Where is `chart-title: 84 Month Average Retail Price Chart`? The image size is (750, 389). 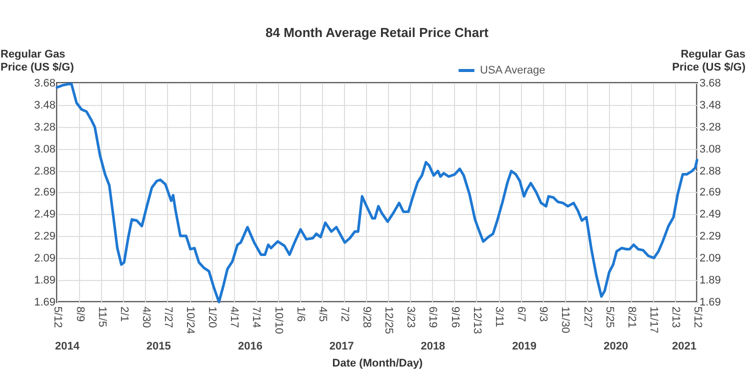 chart-title: 84 Month Average Retail Price Chart is located at coordinates (378, 32).